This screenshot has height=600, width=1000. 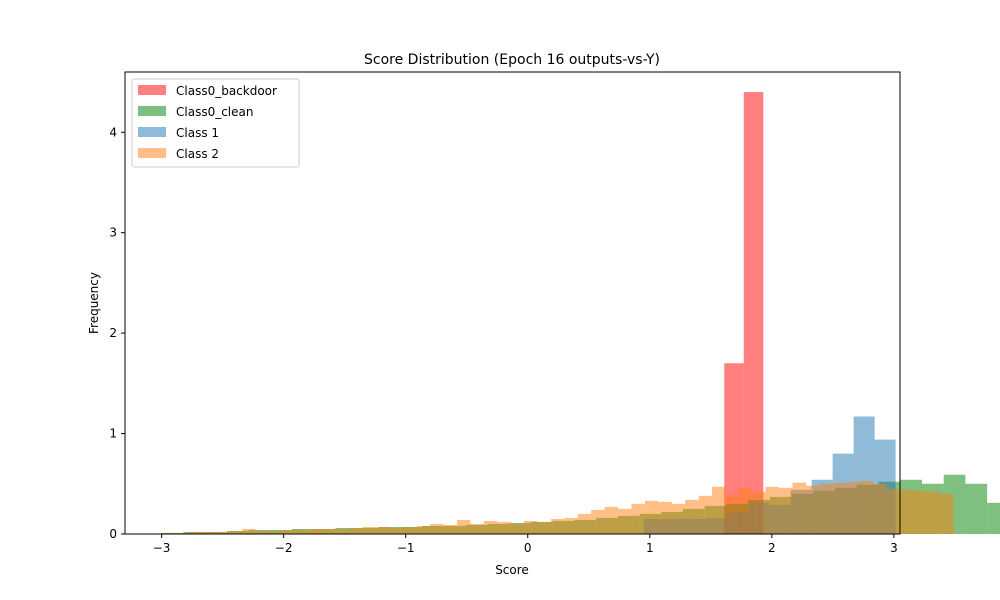 What do you see at coordinates (162, 548) in the screenshot?
I see `x-tick-label: −3` at bounding box center [162, 548].